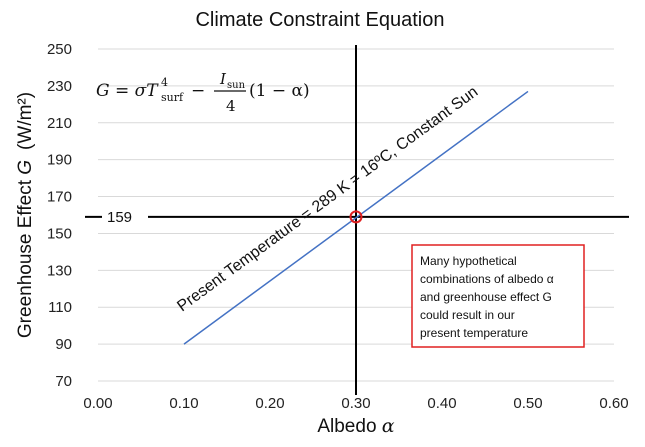 The height and width of the screenshot is (447, 645). Describe the element at coordinates (279, 91) in the screenshot. I see `equation-tail: (1 − α)` at that location.